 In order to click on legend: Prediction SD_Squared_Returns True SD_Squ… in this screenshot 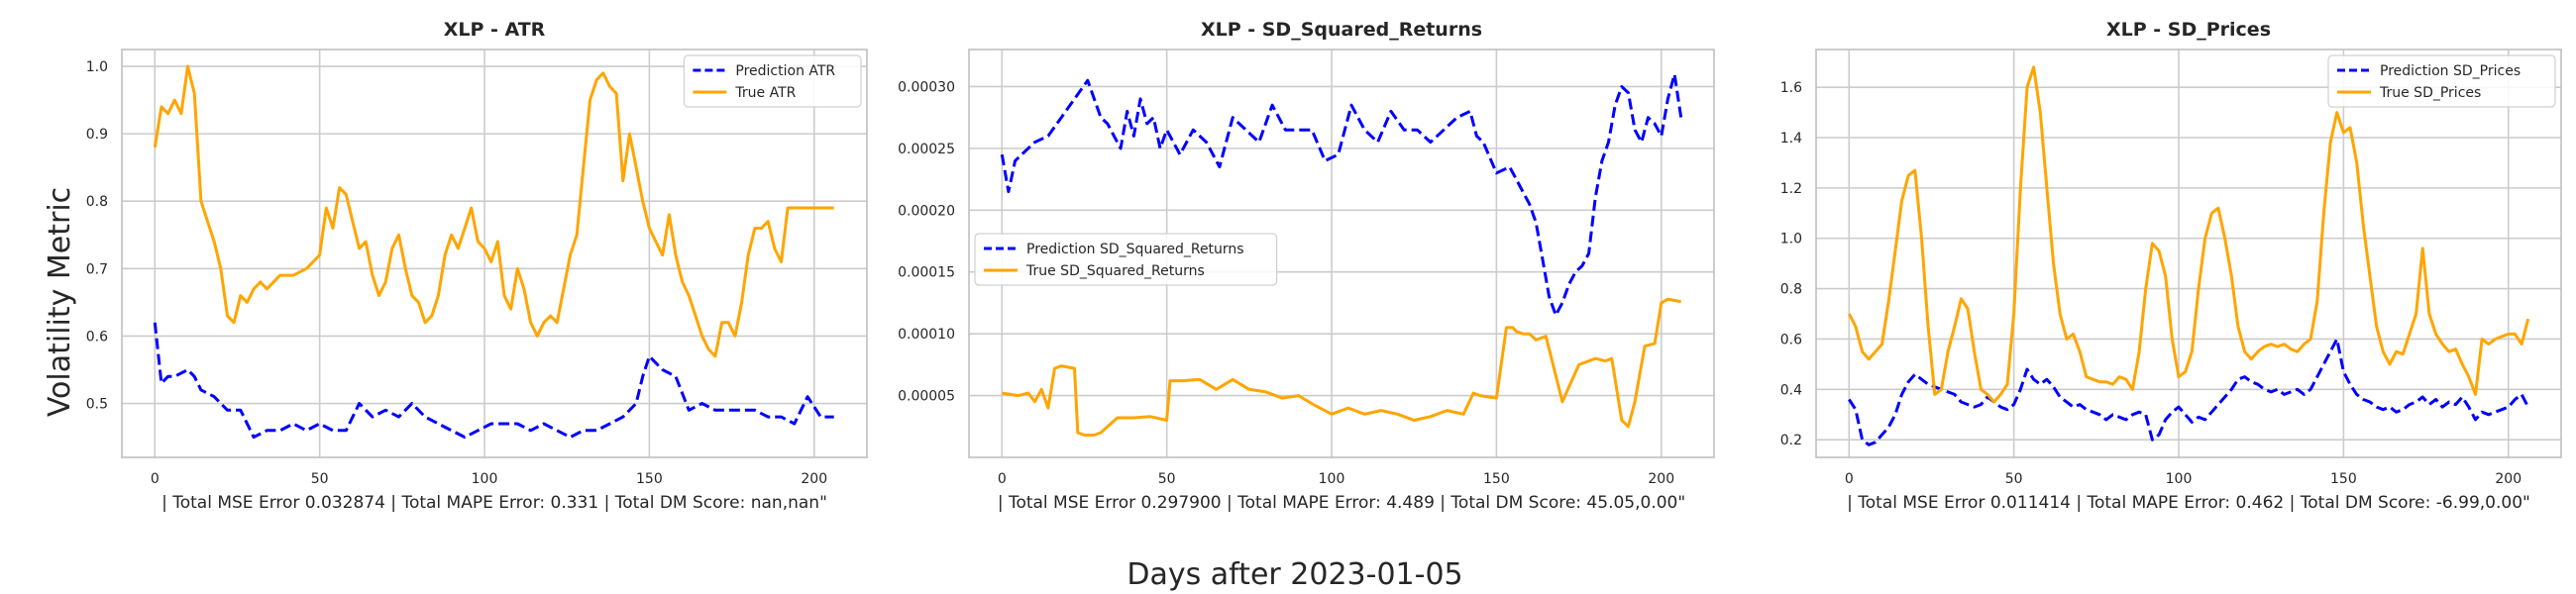, I will do `click(1126, 259)`.